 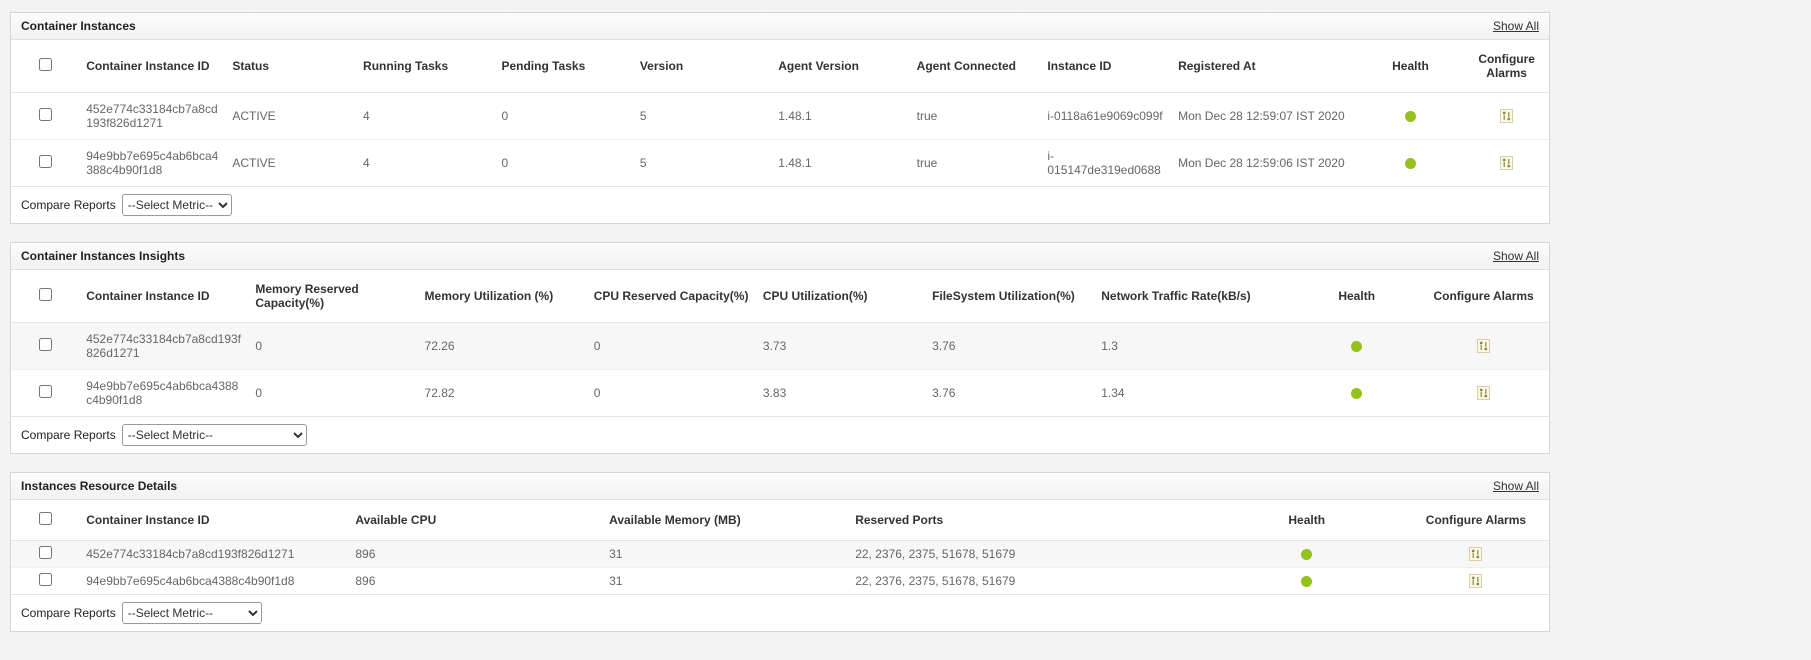 I want to click on column-header: Registered At, so click(x=1264, y=66).